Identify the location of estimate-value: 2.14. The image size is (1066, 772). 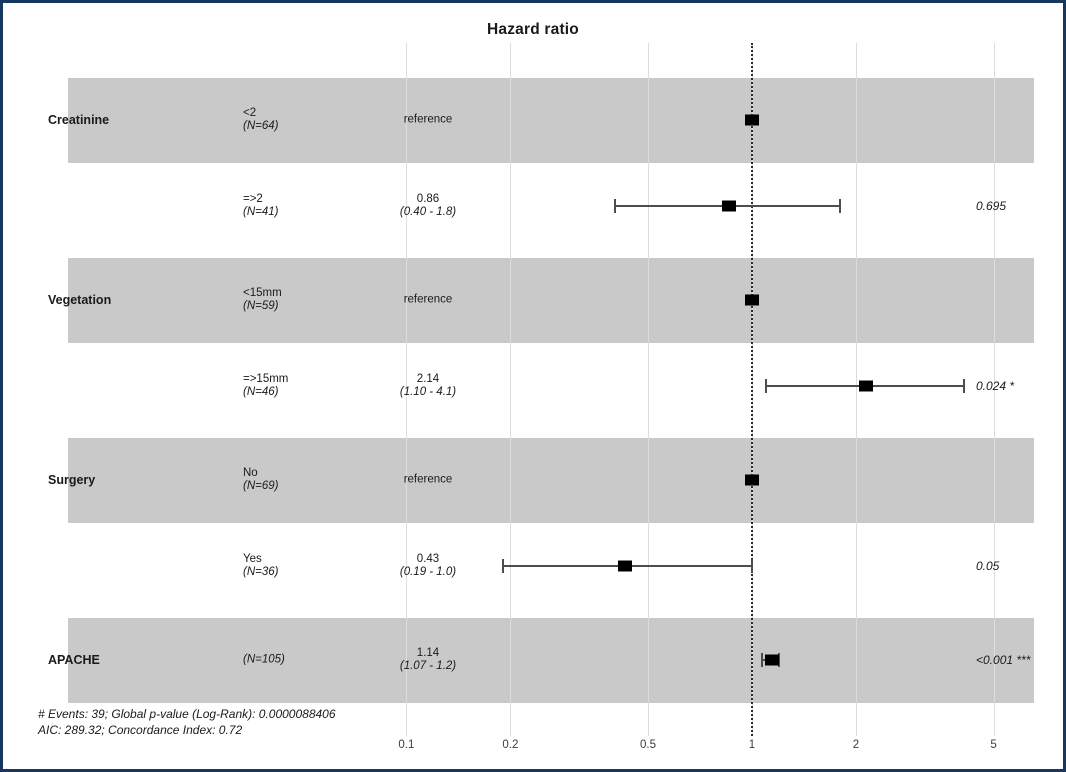
(428, 379).